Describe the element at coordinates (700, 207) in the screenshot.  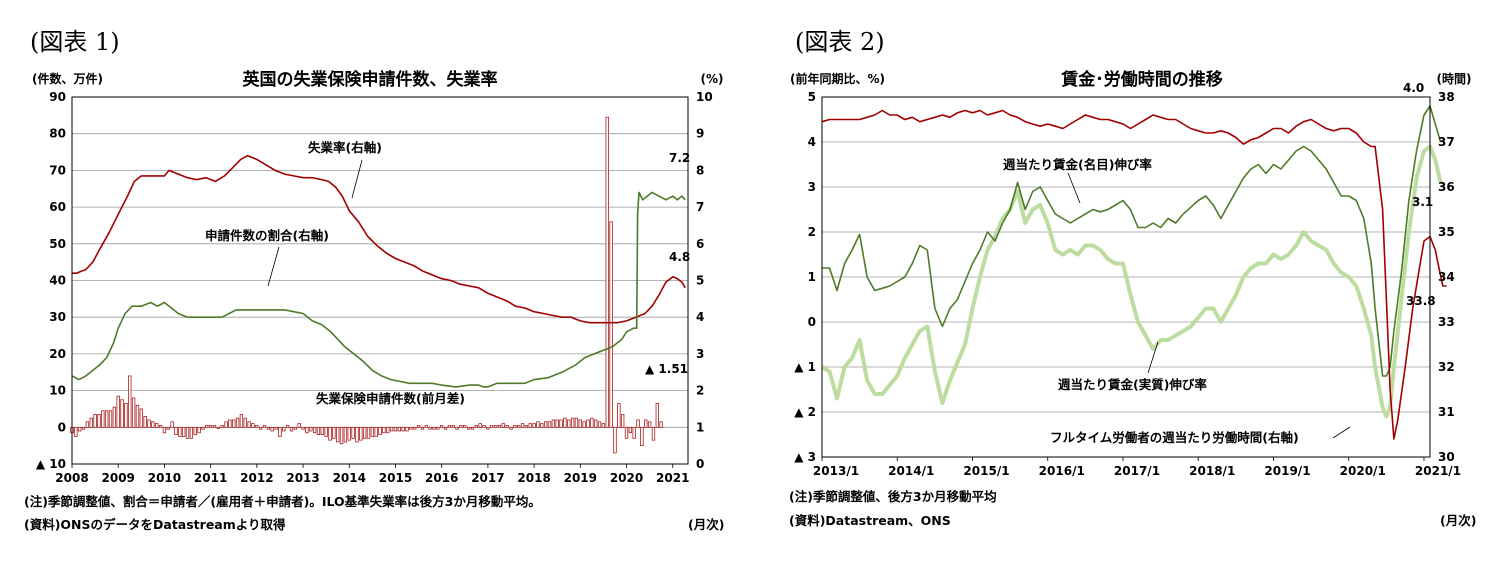
I see `chart1-right-tick: 7` at that location.